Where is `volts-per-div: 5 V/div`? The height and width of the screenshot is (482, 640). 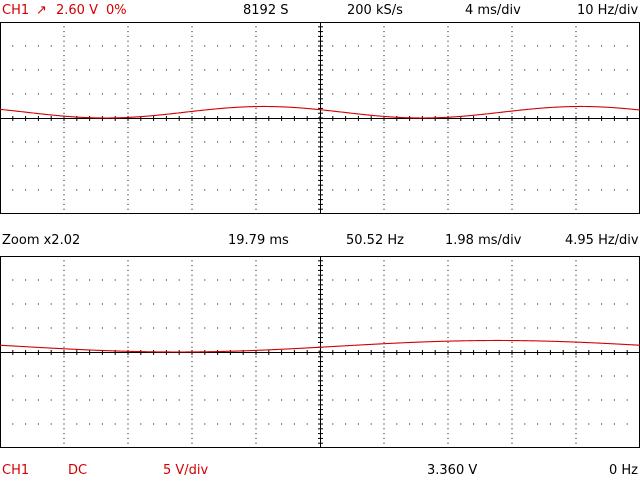
volts-per-div: 5 V/div is located at coordinates (185, 471).